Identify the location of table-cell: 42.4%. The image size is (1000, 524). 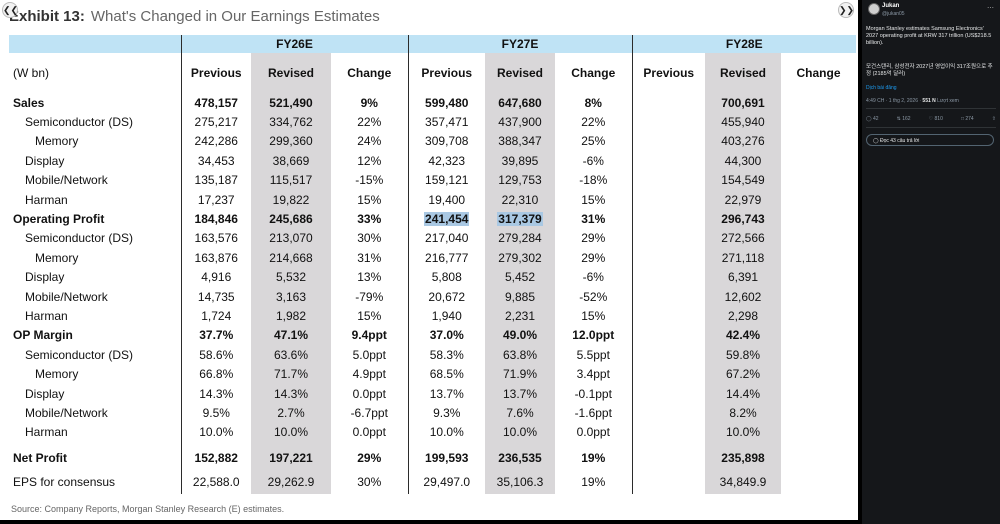
(743, 335).